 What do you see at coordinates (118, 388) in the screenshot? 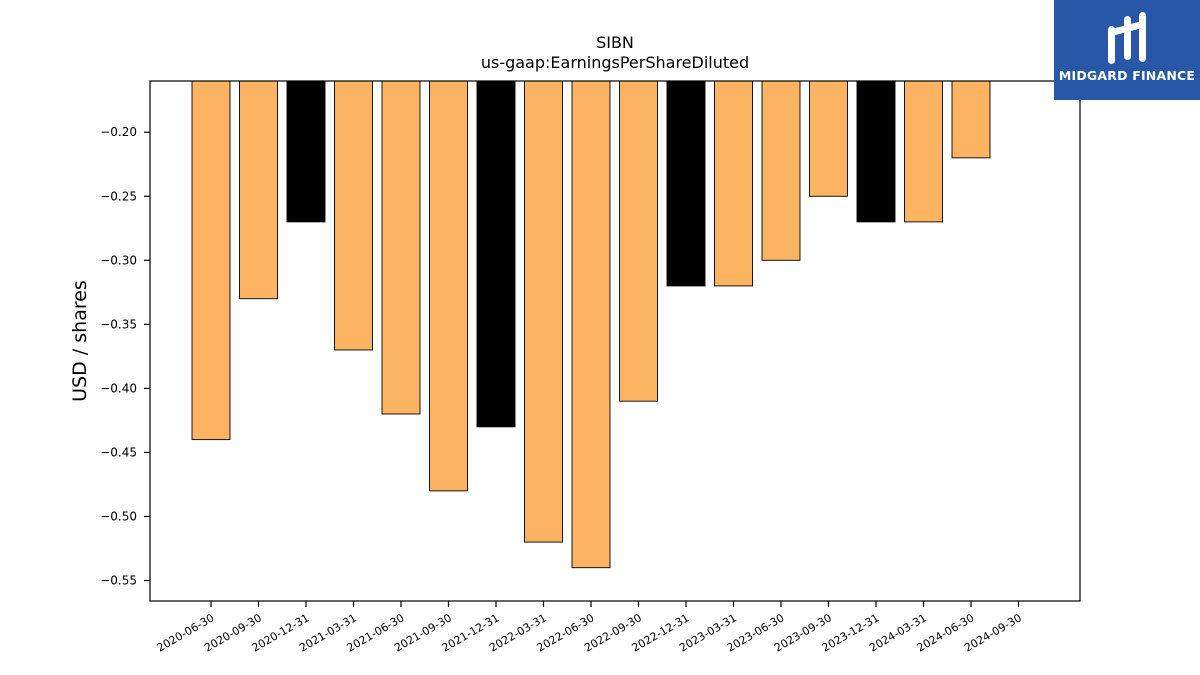
I see `y-tick-label: −0.40` at bounding box center [118, 388].